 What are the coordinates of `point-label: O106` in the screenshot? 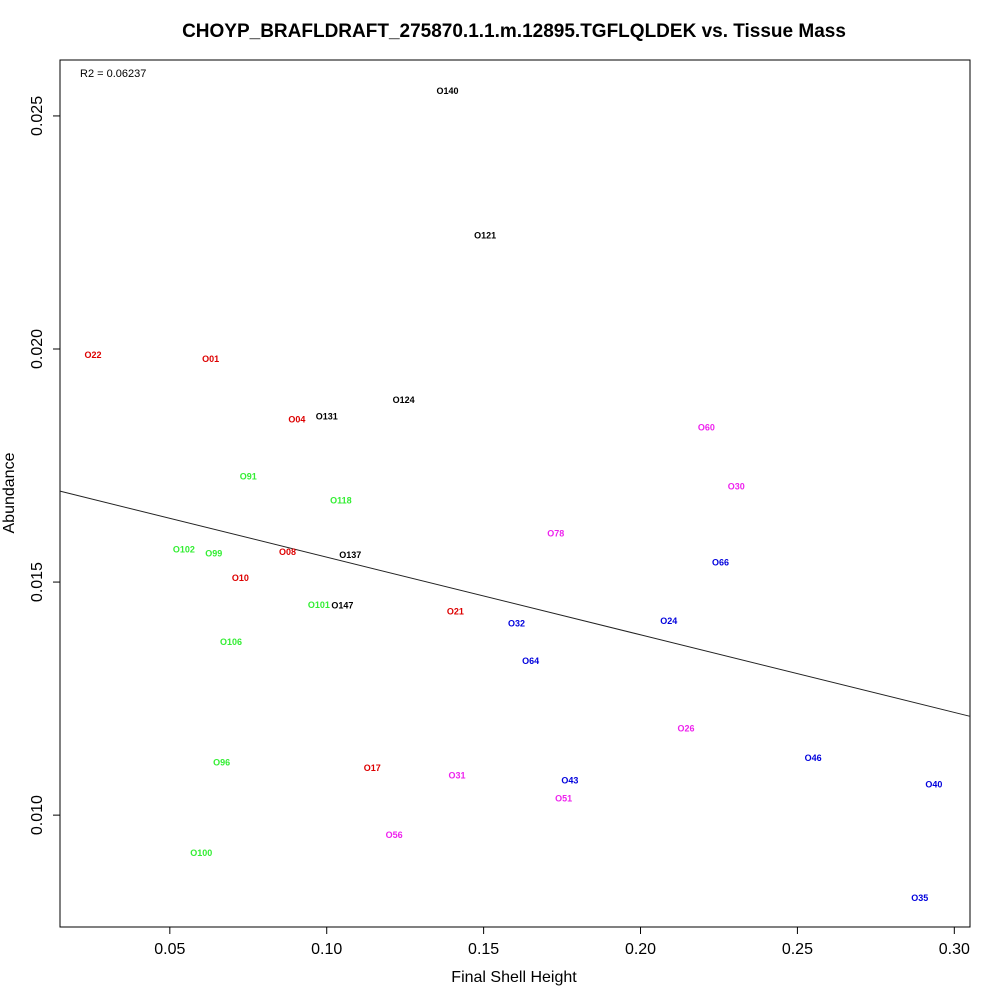 It's located at (231, 642).